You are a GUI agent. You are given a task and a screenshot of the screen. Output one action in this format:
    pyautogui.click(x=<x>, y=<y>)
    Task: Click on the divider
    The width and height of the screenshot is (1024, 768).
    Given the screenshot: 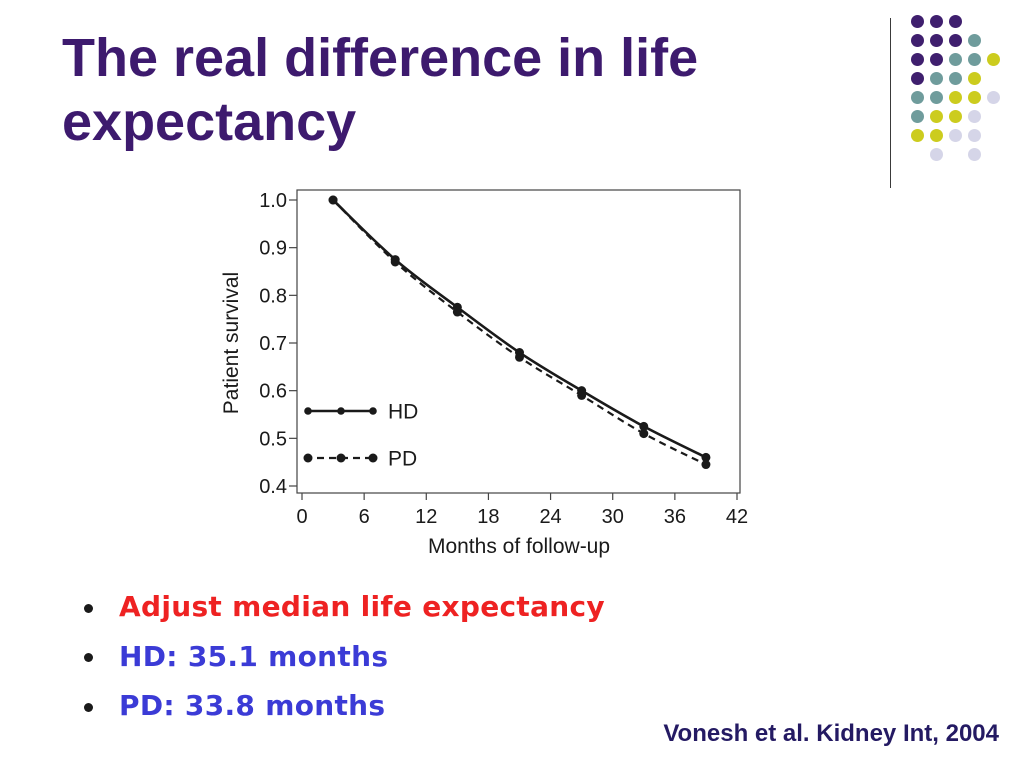 What is the action you would take?
    pyautogui.click(x=890, y=103)
    